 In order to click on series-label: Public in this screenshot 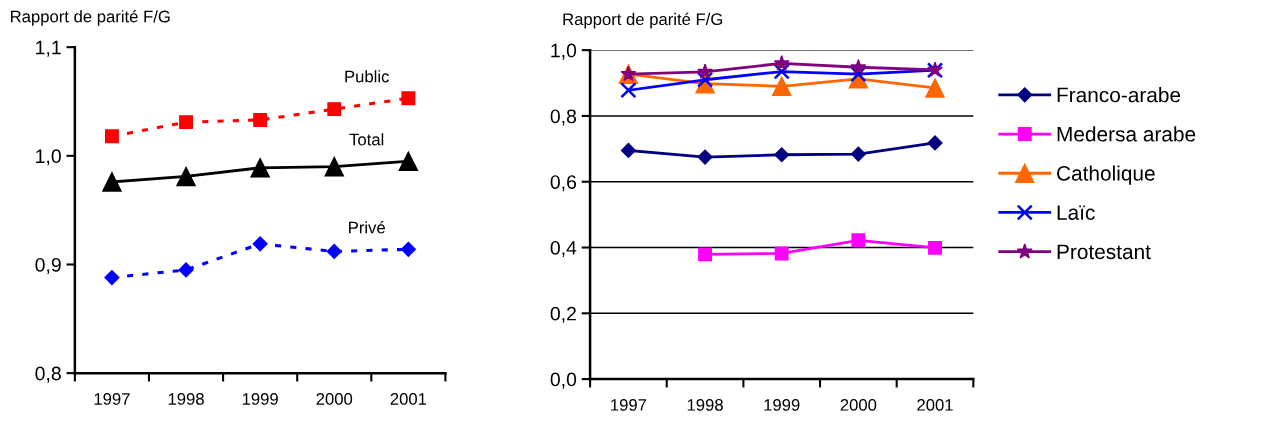, I will do `click(367, 76)`.